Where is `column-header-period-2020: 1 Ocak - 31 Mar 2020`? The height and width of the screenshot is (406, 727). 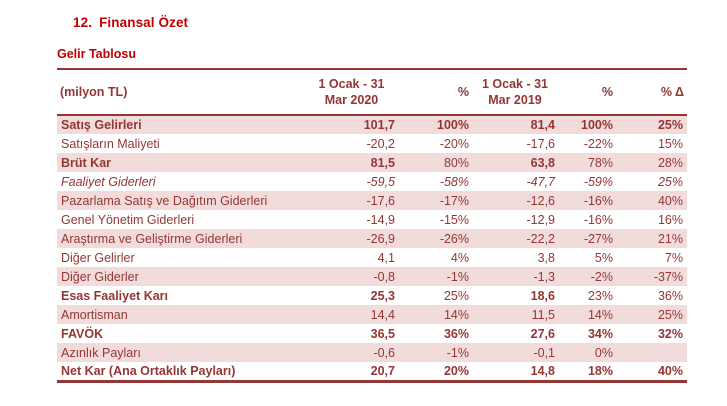
column-header-period-2020: 1 Ocak - 31 Mar 2020 is located at coordinates (351, 92).